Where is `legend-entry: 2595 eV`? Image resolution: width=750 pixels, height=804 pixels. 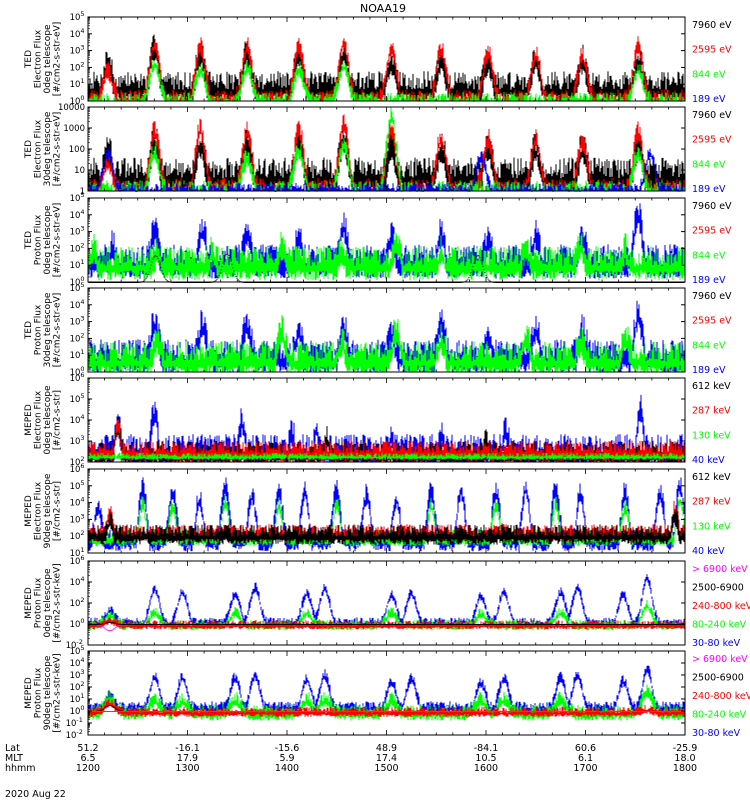
legend-entry: 2595 eV is located at coordinates (712, 321).